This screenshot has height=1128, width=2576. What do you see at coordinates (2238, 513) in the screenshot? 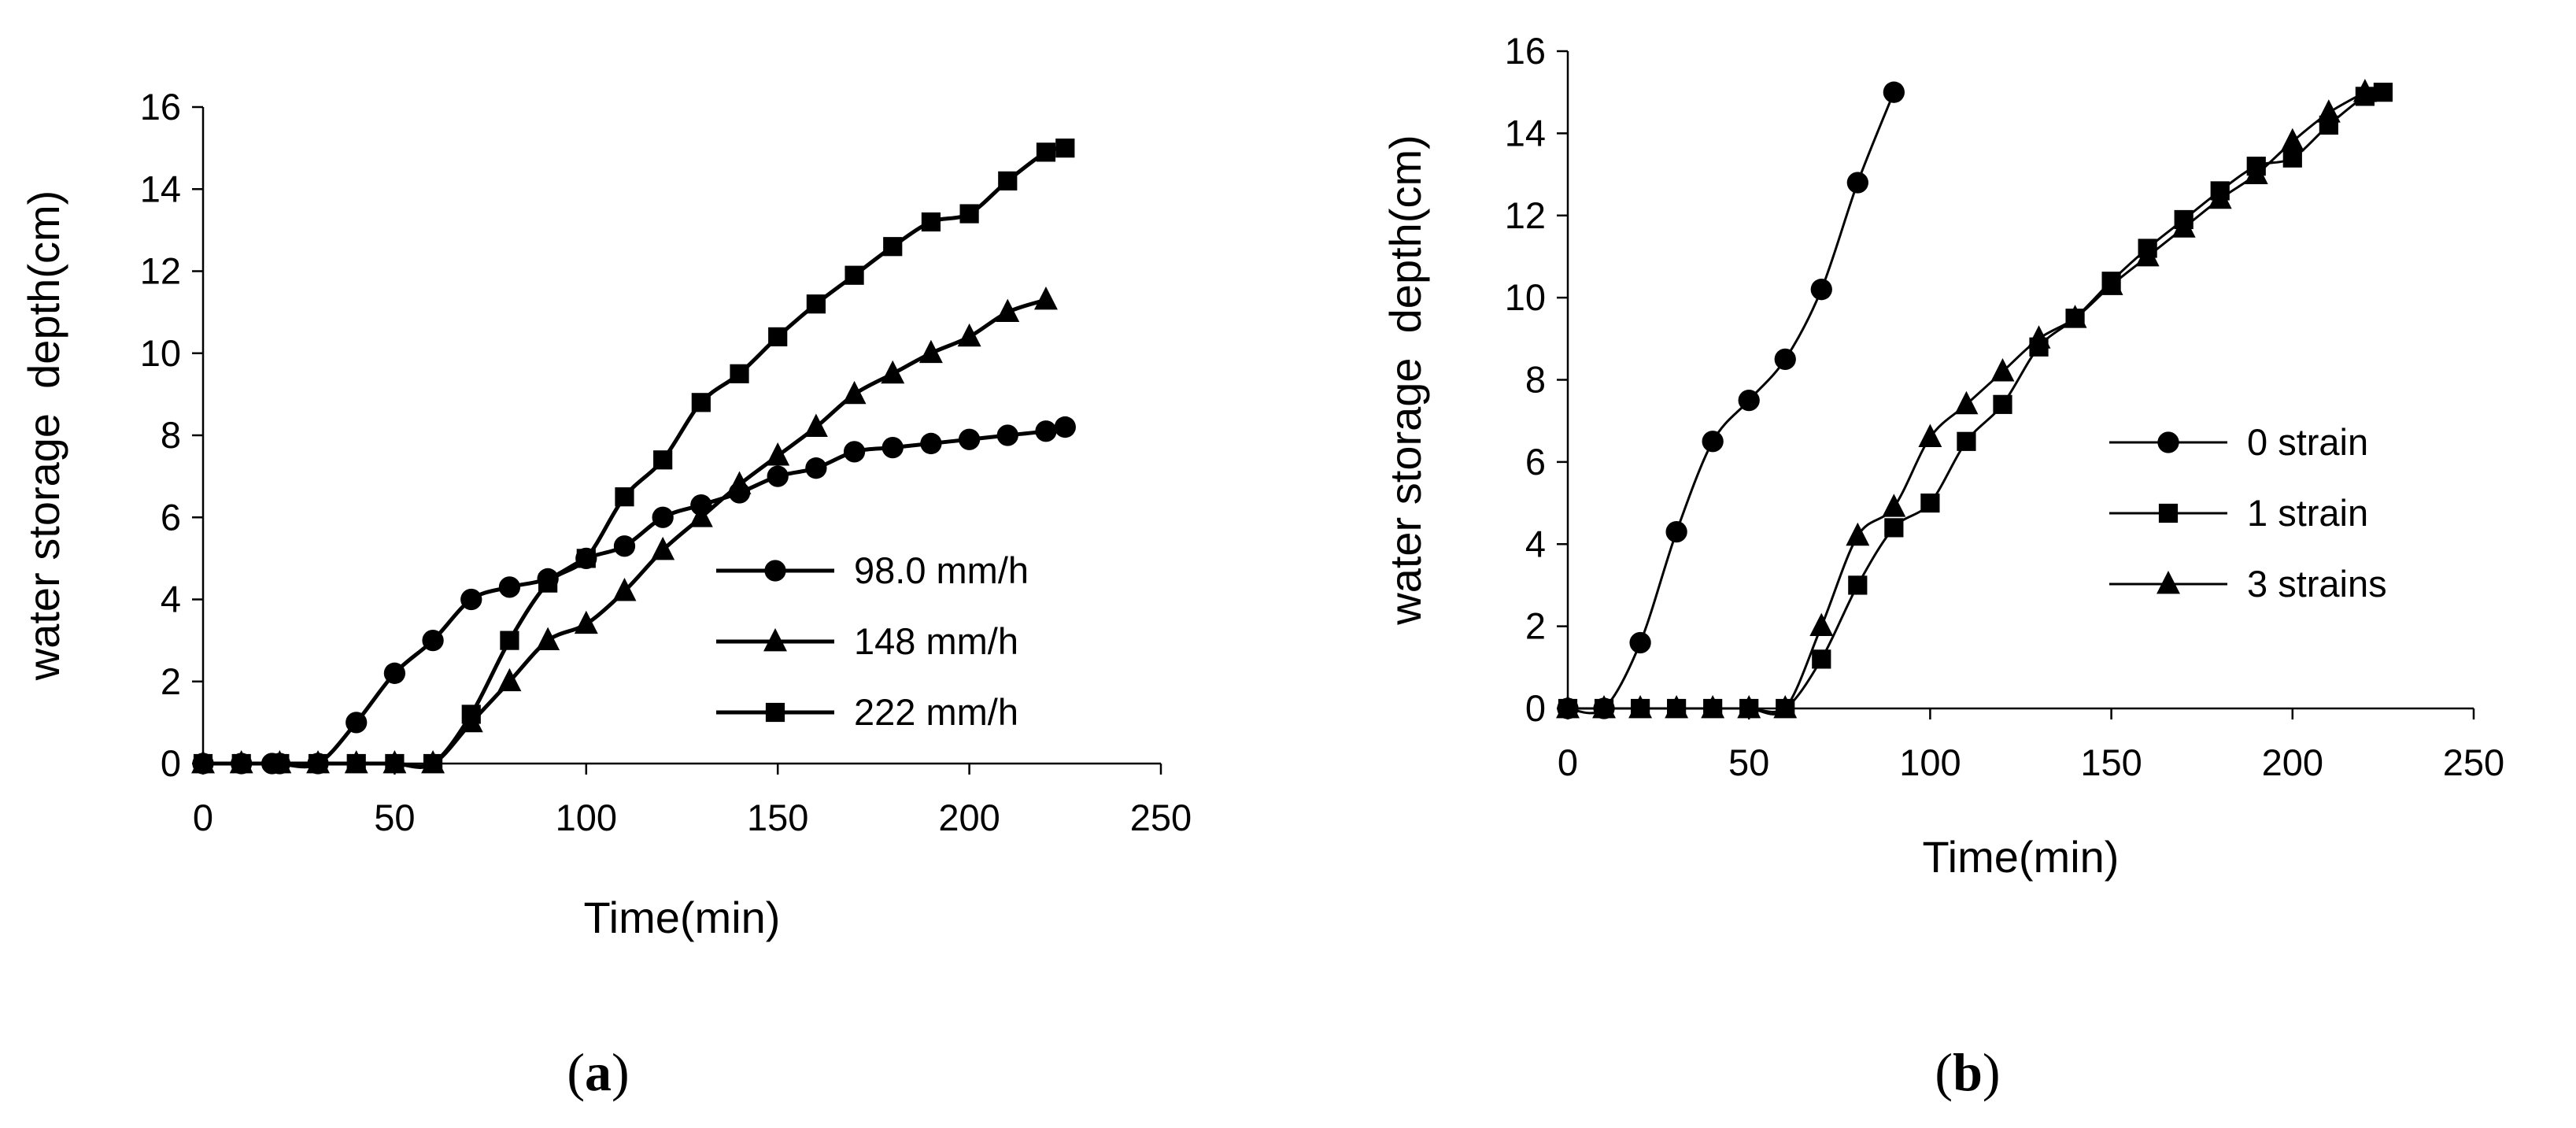
I see `pb-legend-entry-2: 1 strain` at bounding box center [2238, 513].